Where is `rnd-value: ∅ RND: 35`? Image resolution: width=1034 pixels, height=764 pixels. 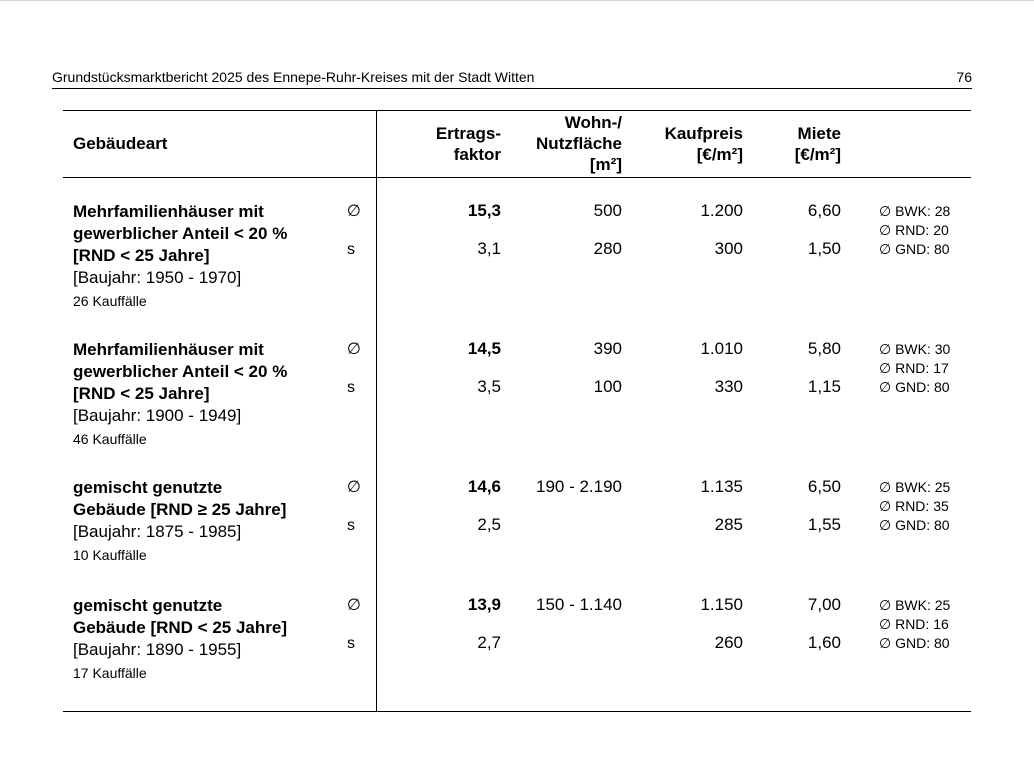 rnd-value: ∅ RND: 35 is located at coordinates (914, 506).